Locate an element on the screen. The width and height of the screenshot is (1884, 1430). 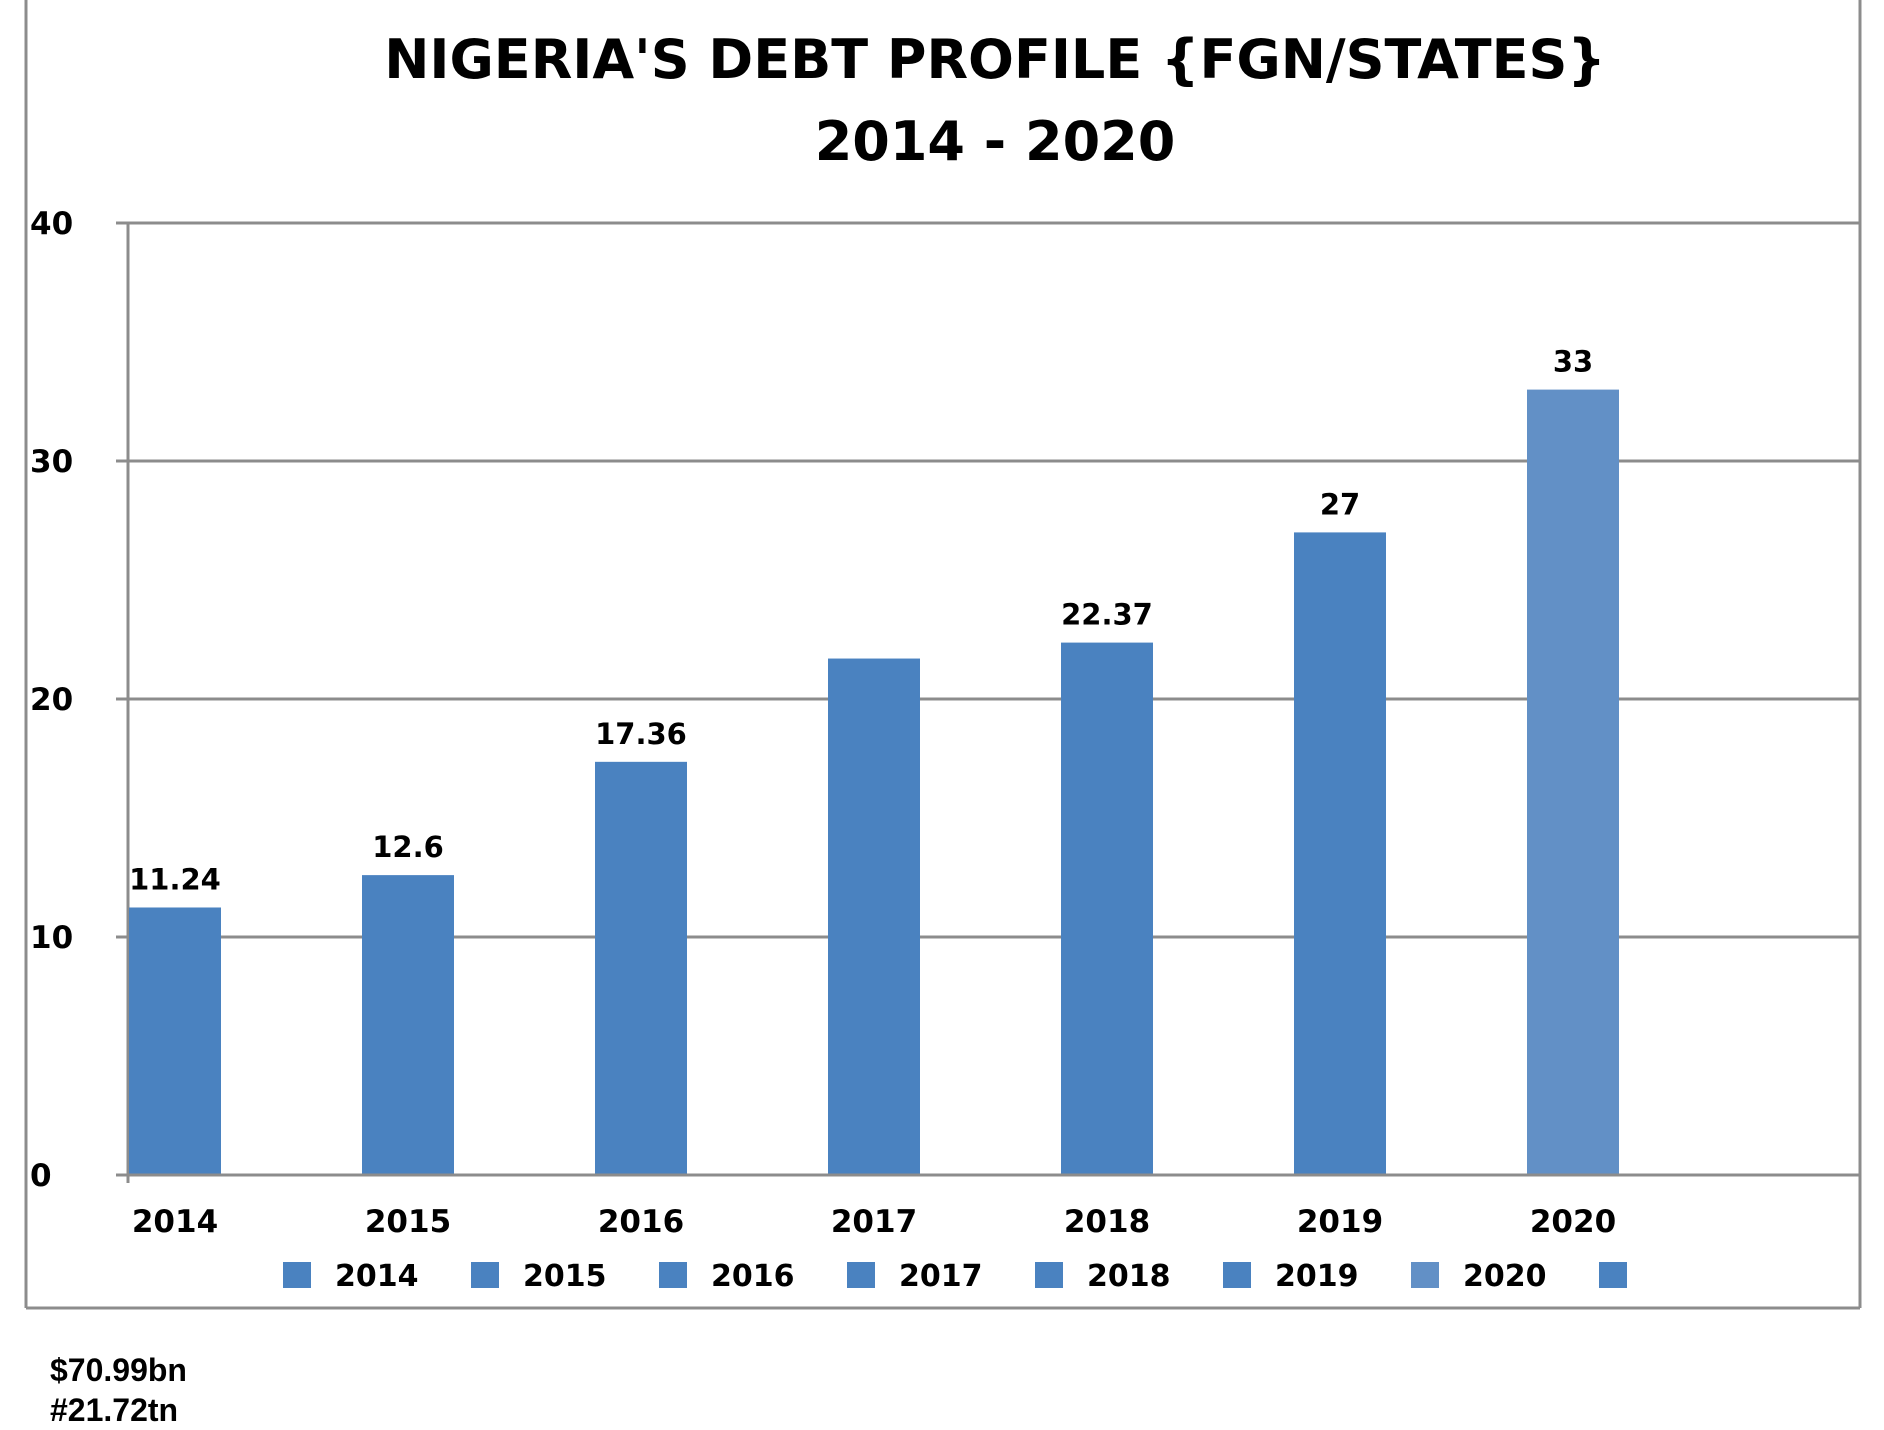
data-label-2016: 17.36 is located at coordinates (641, 734).